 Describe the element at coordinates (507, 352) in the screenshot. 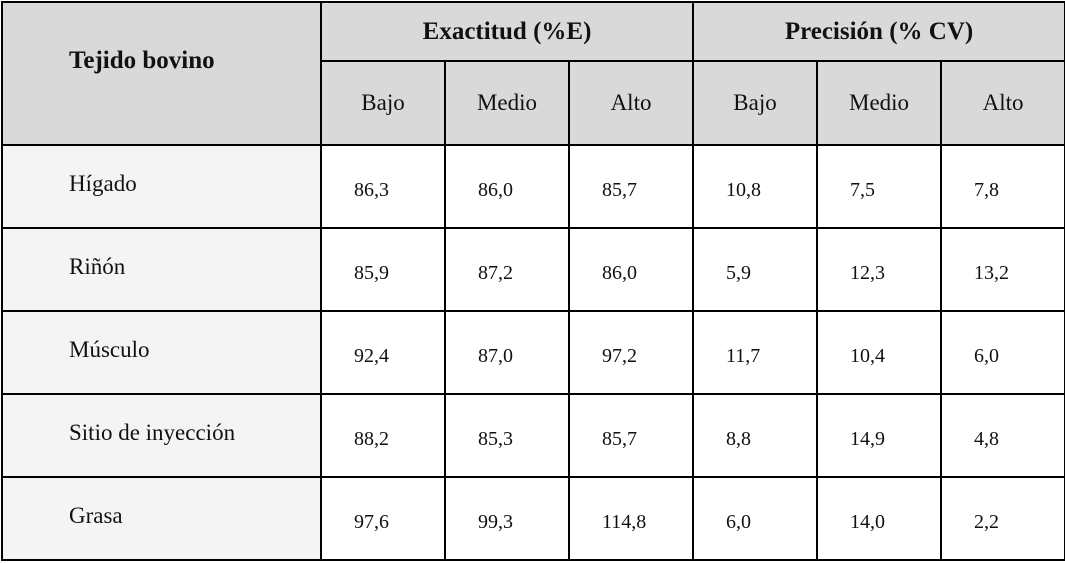

I see `cell-value: 87,0` at that location.